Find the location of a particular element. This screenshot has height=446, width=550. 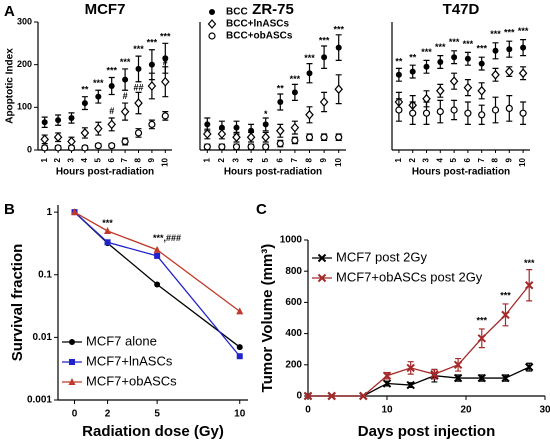

panel-label: A is located at coordinates (9, 11).